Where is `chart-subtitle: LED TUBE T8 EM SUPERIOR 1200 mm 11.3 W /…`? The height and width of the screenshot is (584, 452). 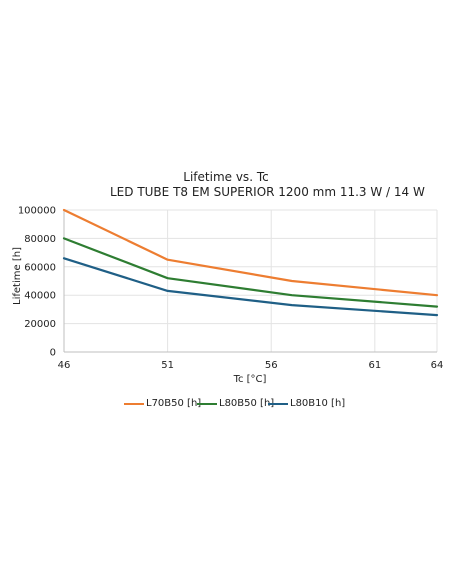 chart-subtitle: LED TUBE T8 EM SUPERIOR 1200 mm 11.3 W /… is located at coordinates (267, 192).